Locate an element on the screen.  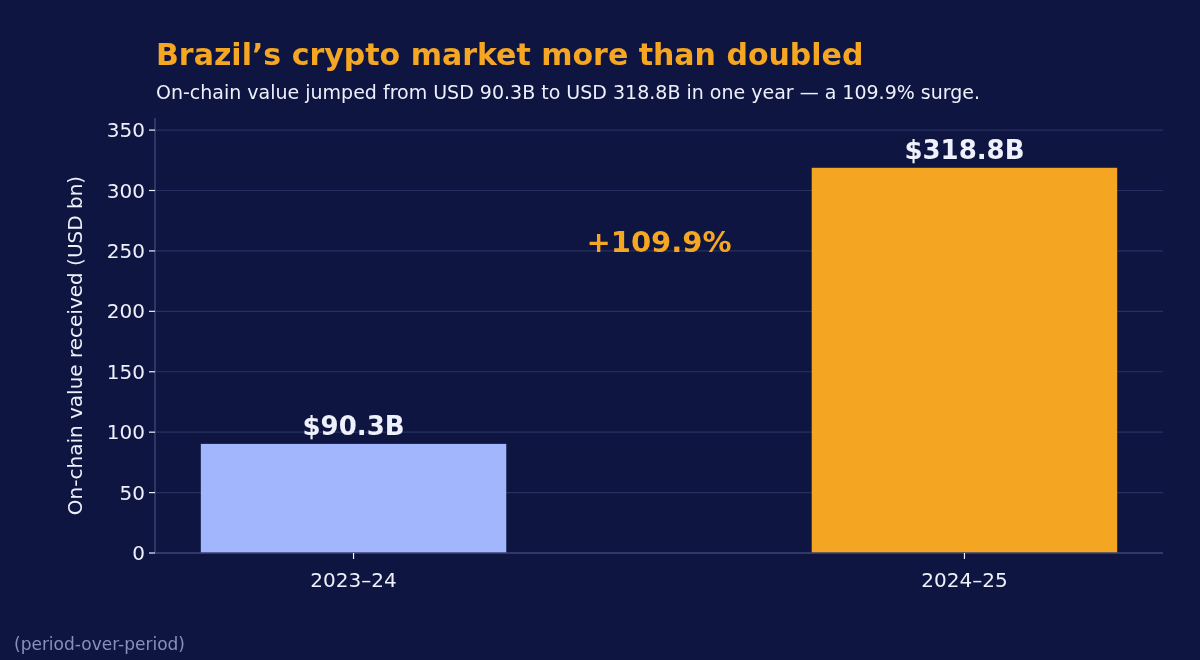
data-label: $318.8B is located at coordinates (964, 149).